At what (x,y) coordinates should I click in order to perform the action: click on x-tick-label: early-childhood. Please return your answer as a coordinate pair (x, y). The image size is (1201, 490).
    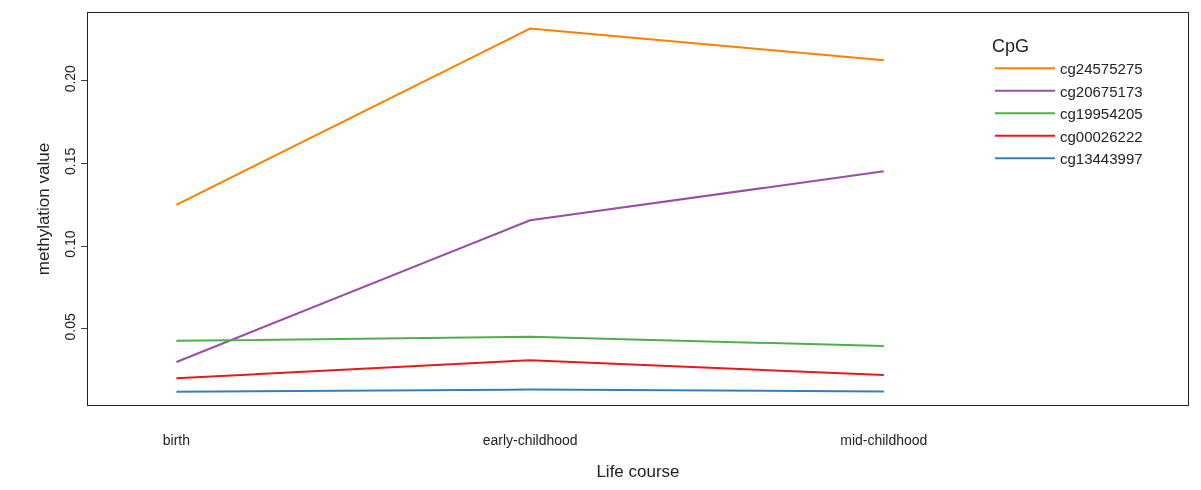
    Looking at the image, I should click on (530, 439).